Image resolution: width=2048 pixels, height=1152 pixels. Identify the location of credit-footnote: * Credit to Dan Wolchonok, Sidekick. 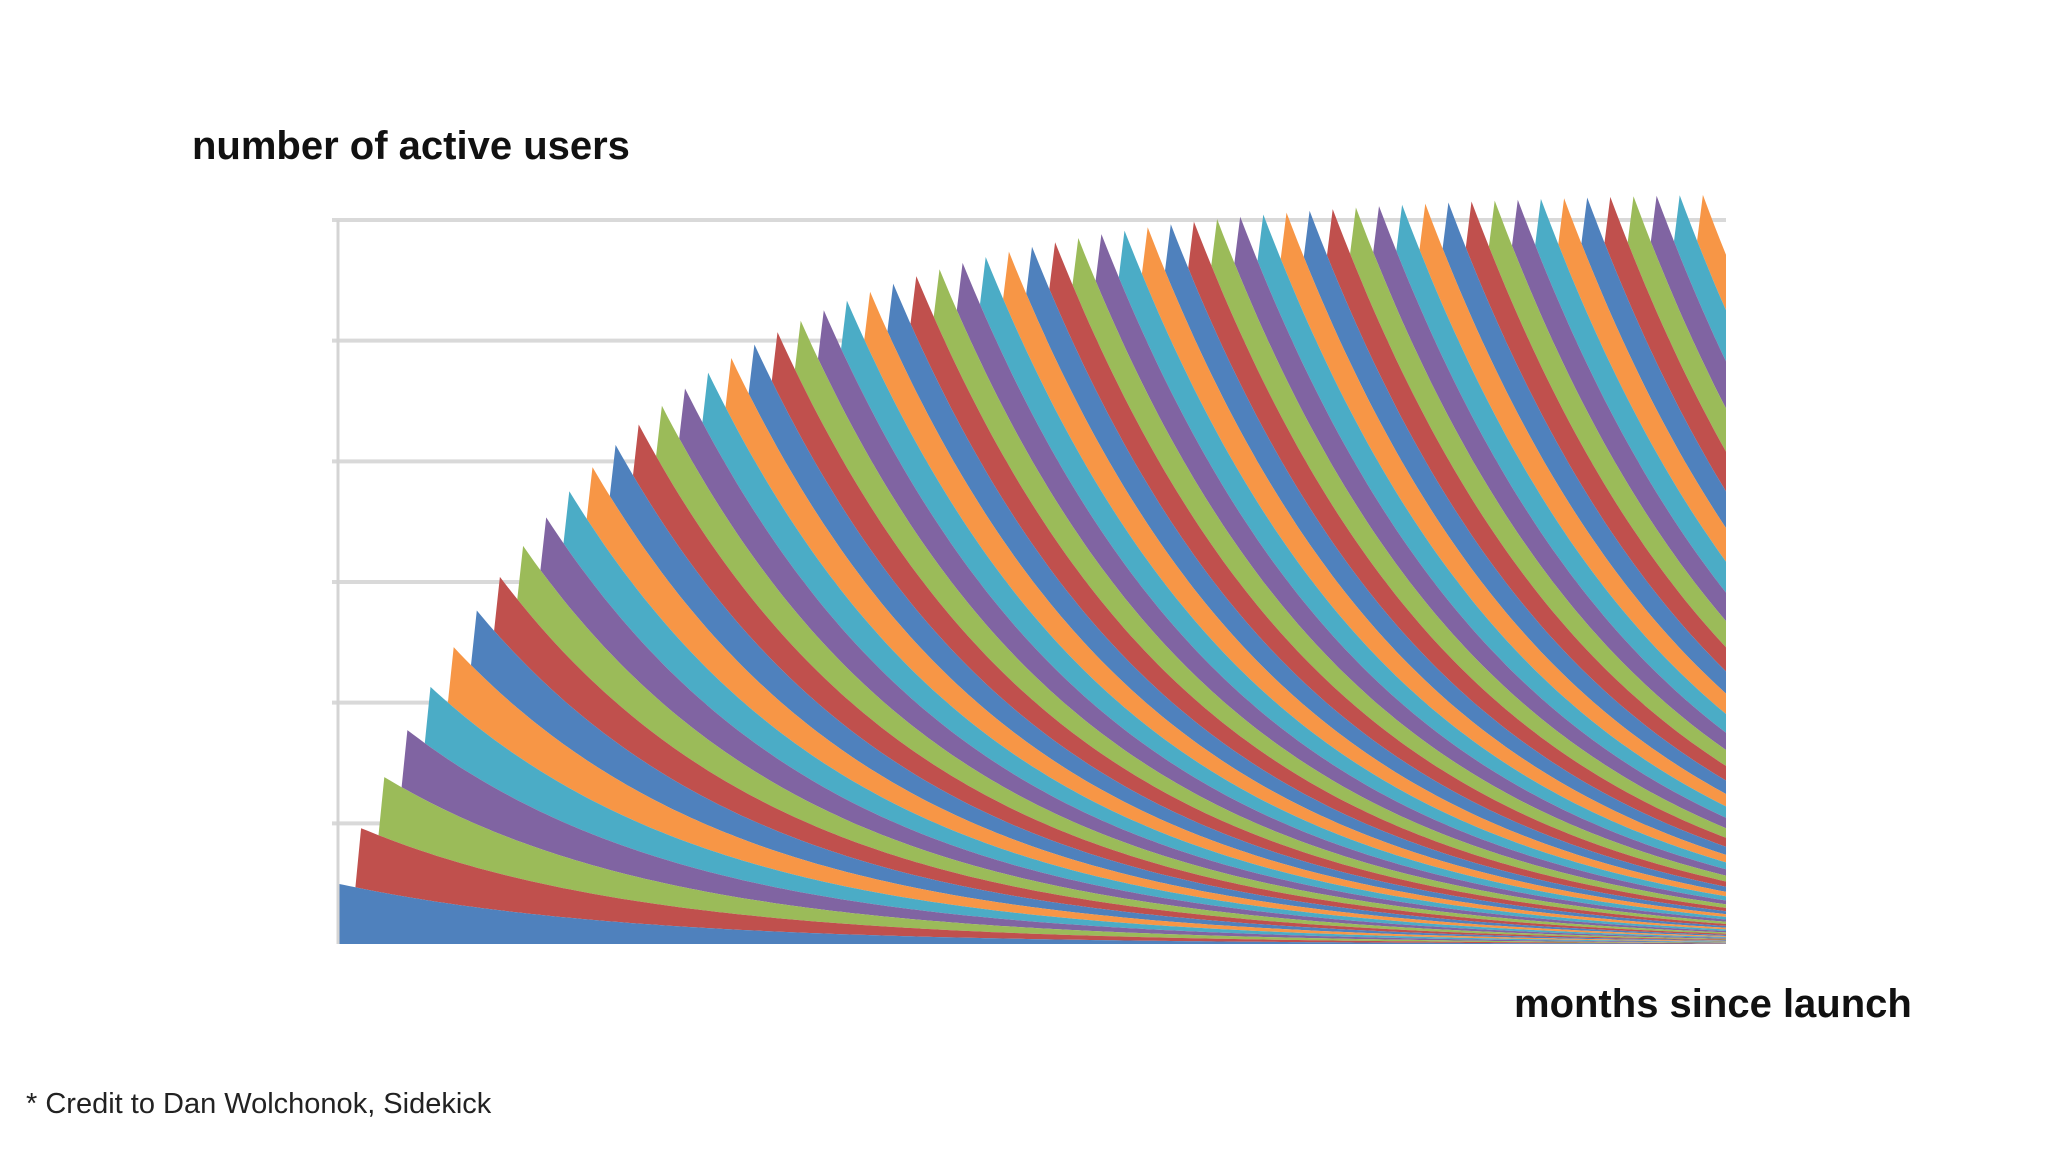
(259, 1104).